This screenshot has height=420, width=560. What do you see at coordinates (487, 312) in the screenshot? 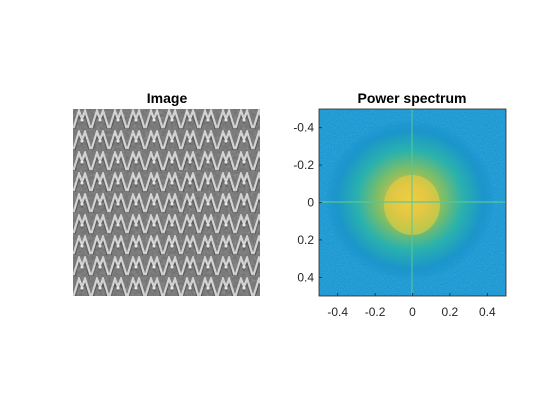
I see `x-tick-label: 0.4` at bounding box center [487, 312].